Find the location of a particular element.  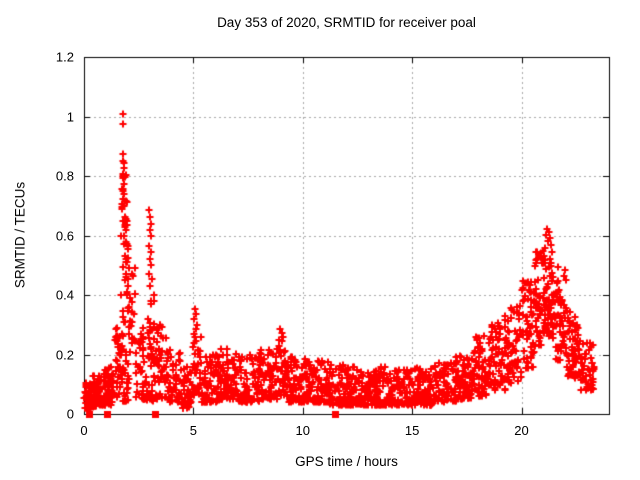

x-tick-label: 5 is located at coordinates (193, 430).